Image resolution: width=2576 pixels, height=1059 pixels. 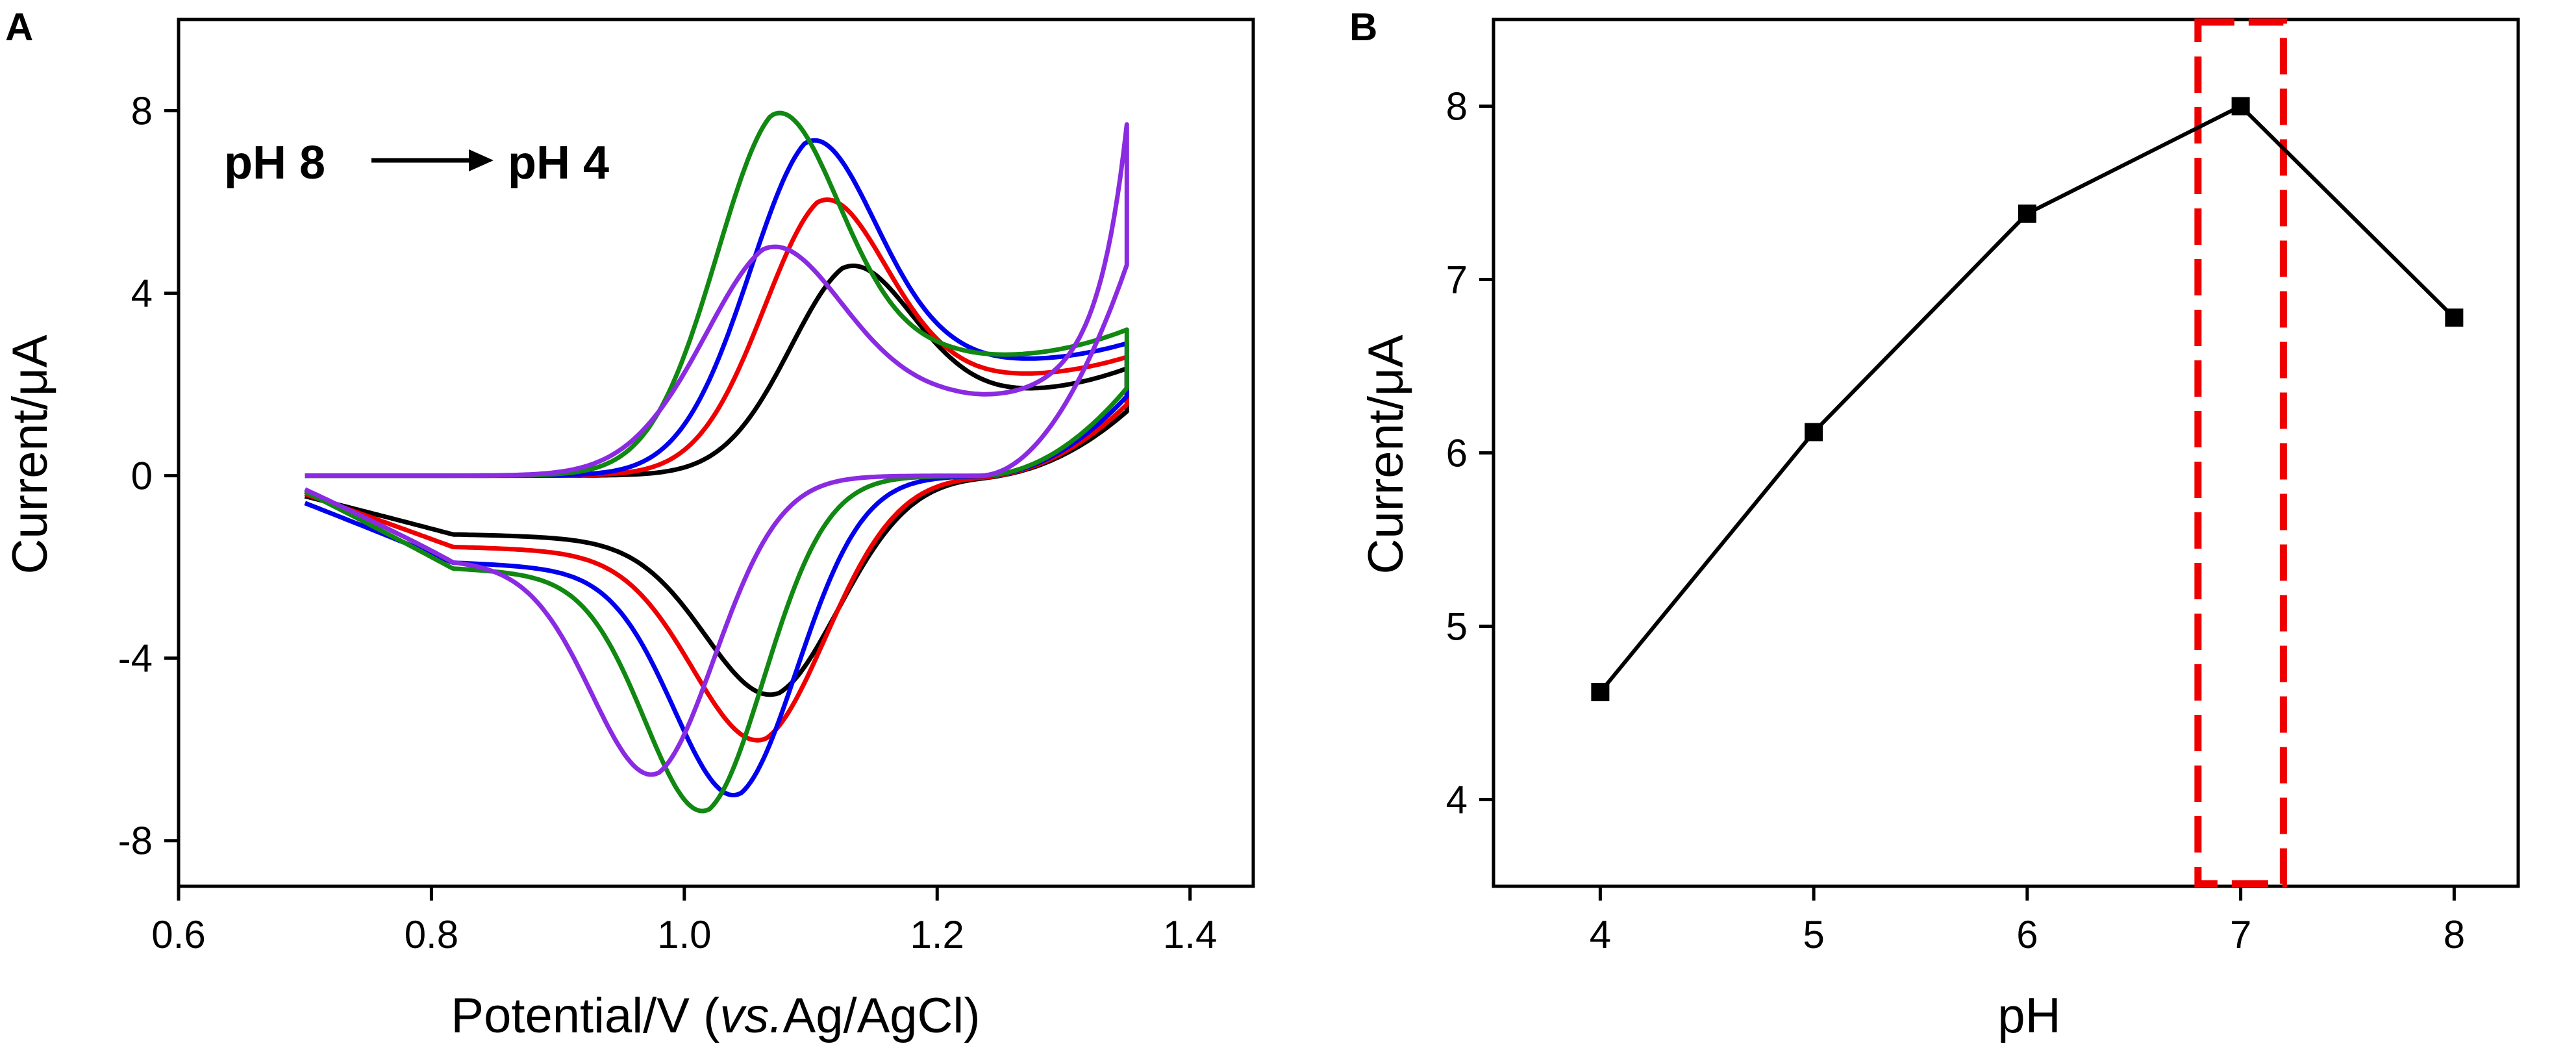 What do you see at coordinates (30, 454) in the screenshot?
I see `panel-a-y-axis-label: Current/μA` at bounding box center [30, 454].